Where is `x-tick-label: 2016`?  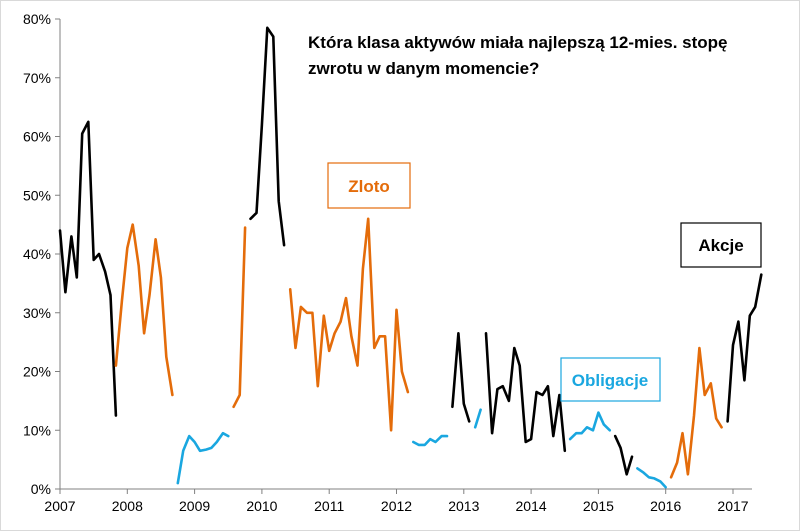 x-tick-label: 2016 is located at coordinates (665, 506).